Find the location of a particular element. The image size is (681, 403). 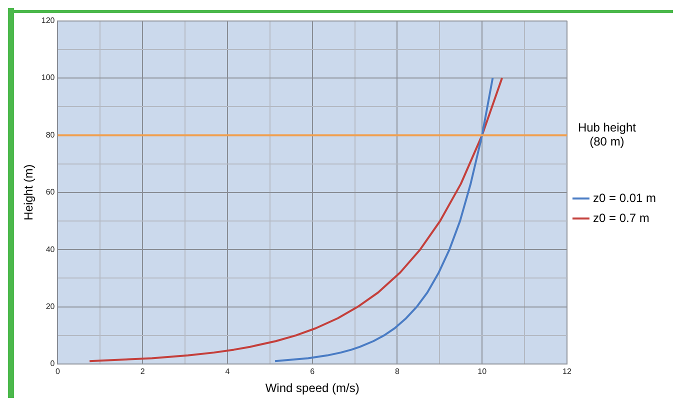

legend-label: z0 = 0.7 m is located at coordinates (621, 217).